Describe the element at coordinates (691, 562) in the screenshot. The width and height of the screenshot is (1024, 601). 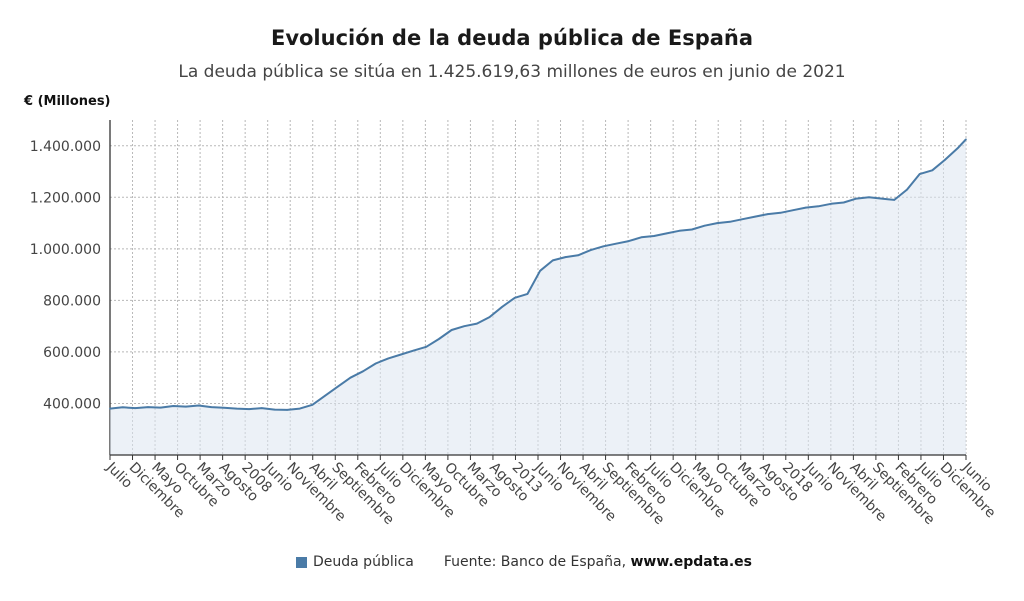
I see `source-link: www.epdata.es` at that location.